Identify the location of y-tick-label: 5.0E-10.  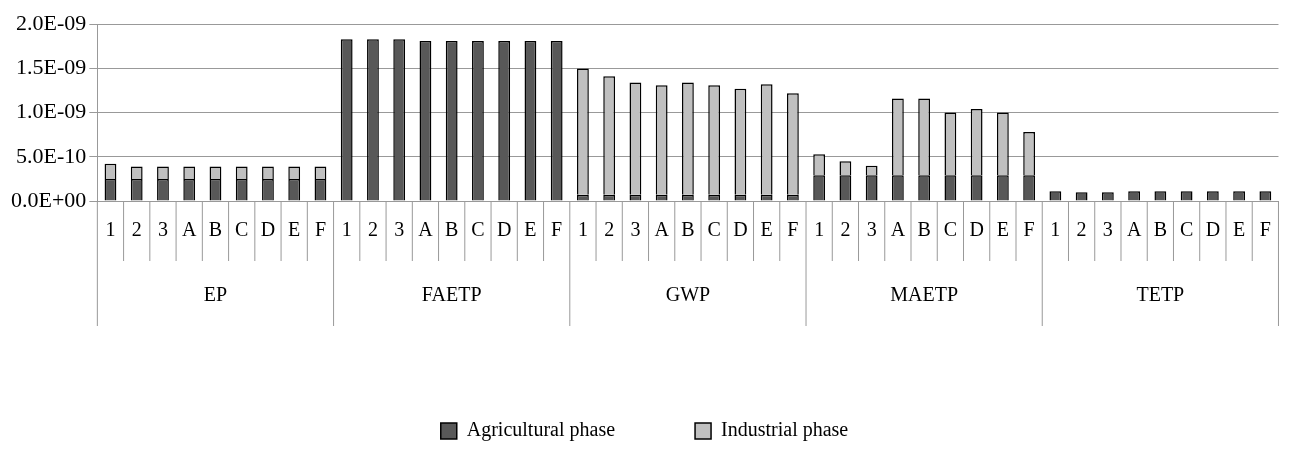
(51, 155).